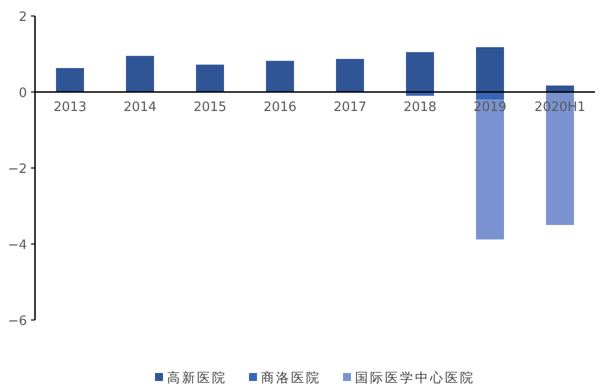 Image resolution: width=600 pixels, height=392 pixels. What do you see at coordinates (70, 107) in the screenshot?
I see `x-tick-label: 2013` at bounding box center [70, 107].